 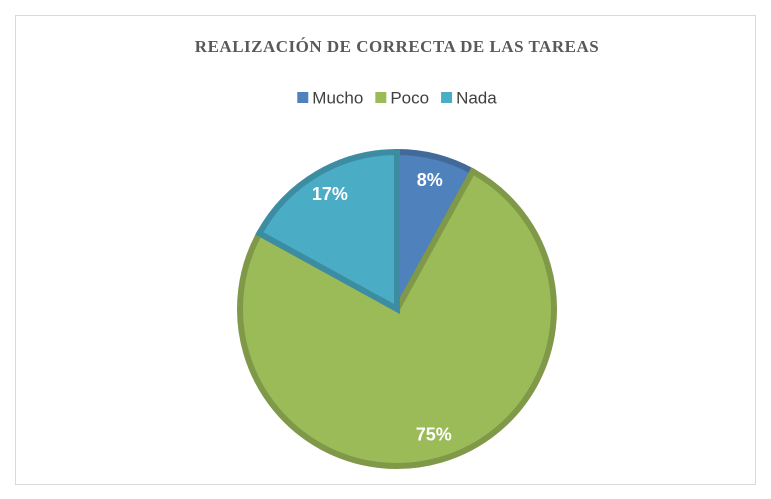 What do you see at coordinates (409, 97) in the screenshot?
I see `legend-label: Poco` at bounding box center [409, 97].